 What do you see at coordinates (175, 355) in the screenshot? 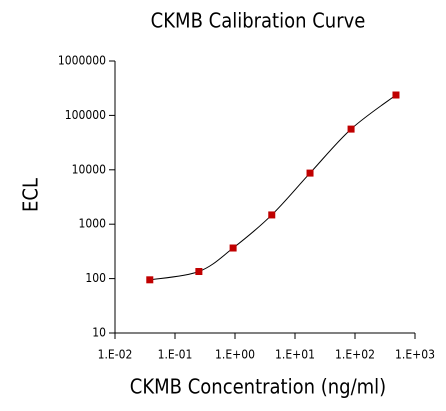
I see `x-tick-label: 1.E-01` at bounding box center [175, 355].